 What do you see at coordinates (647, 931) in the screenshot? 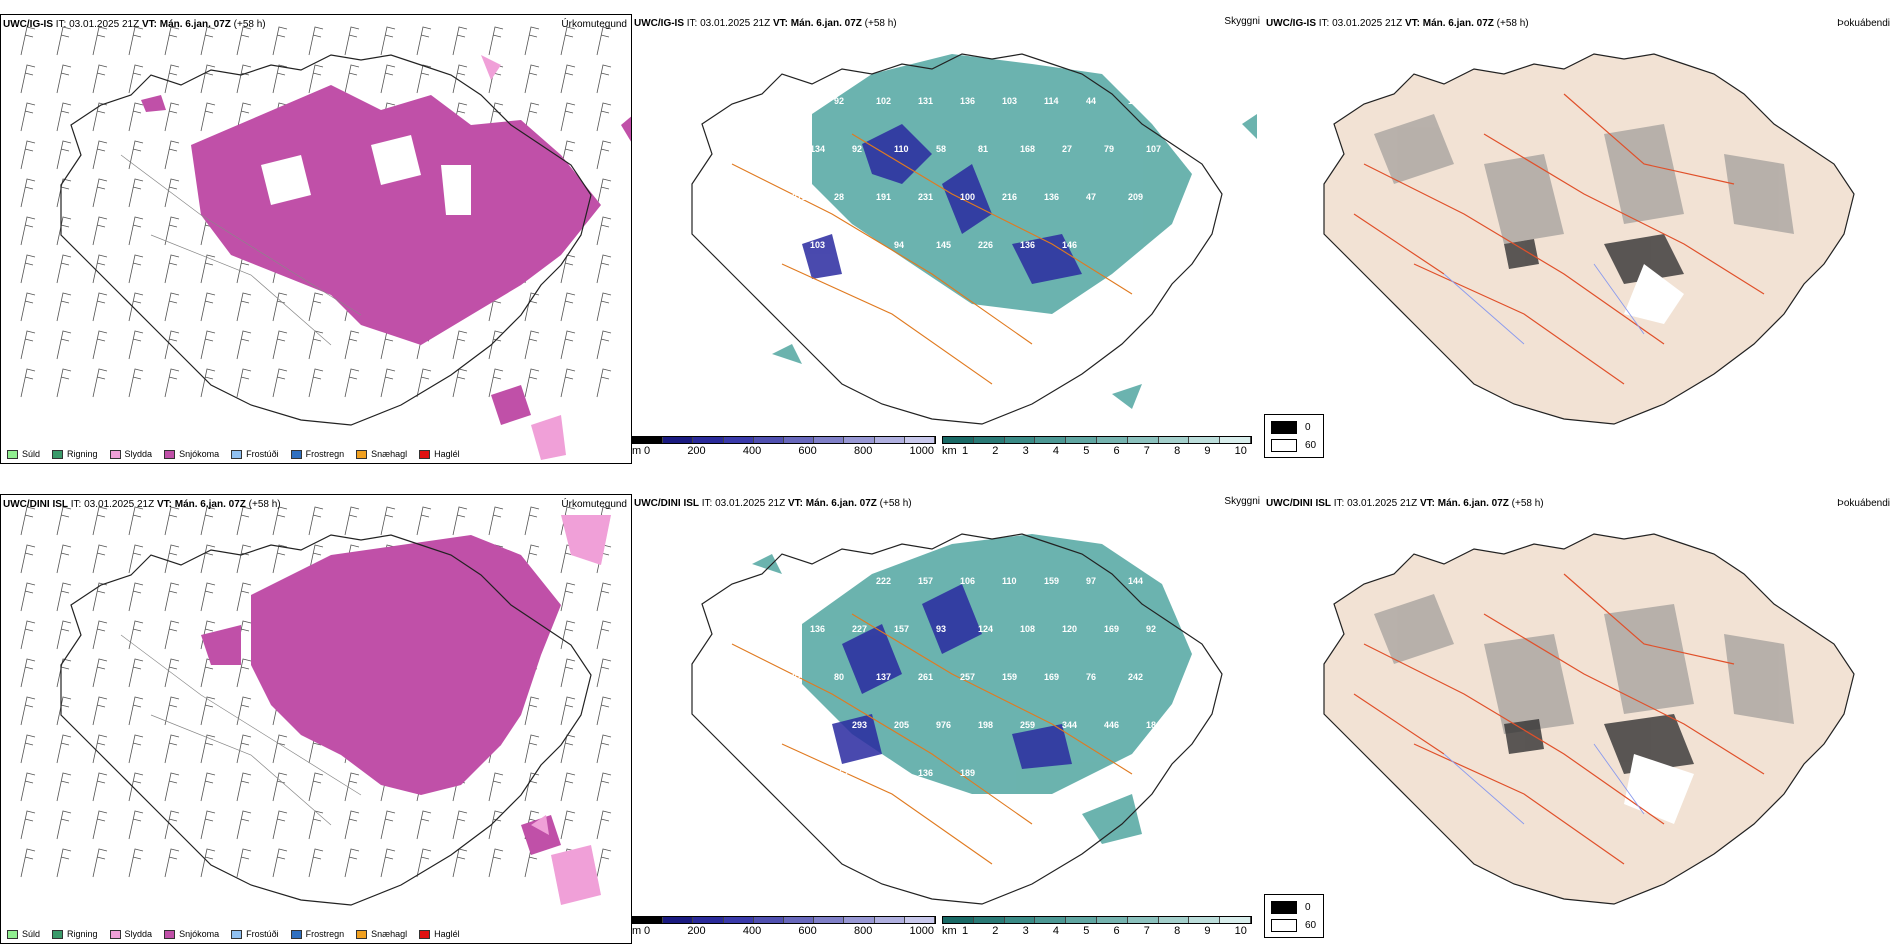
I see `colorbar-tick: 0` at bounding box center [647, 931].